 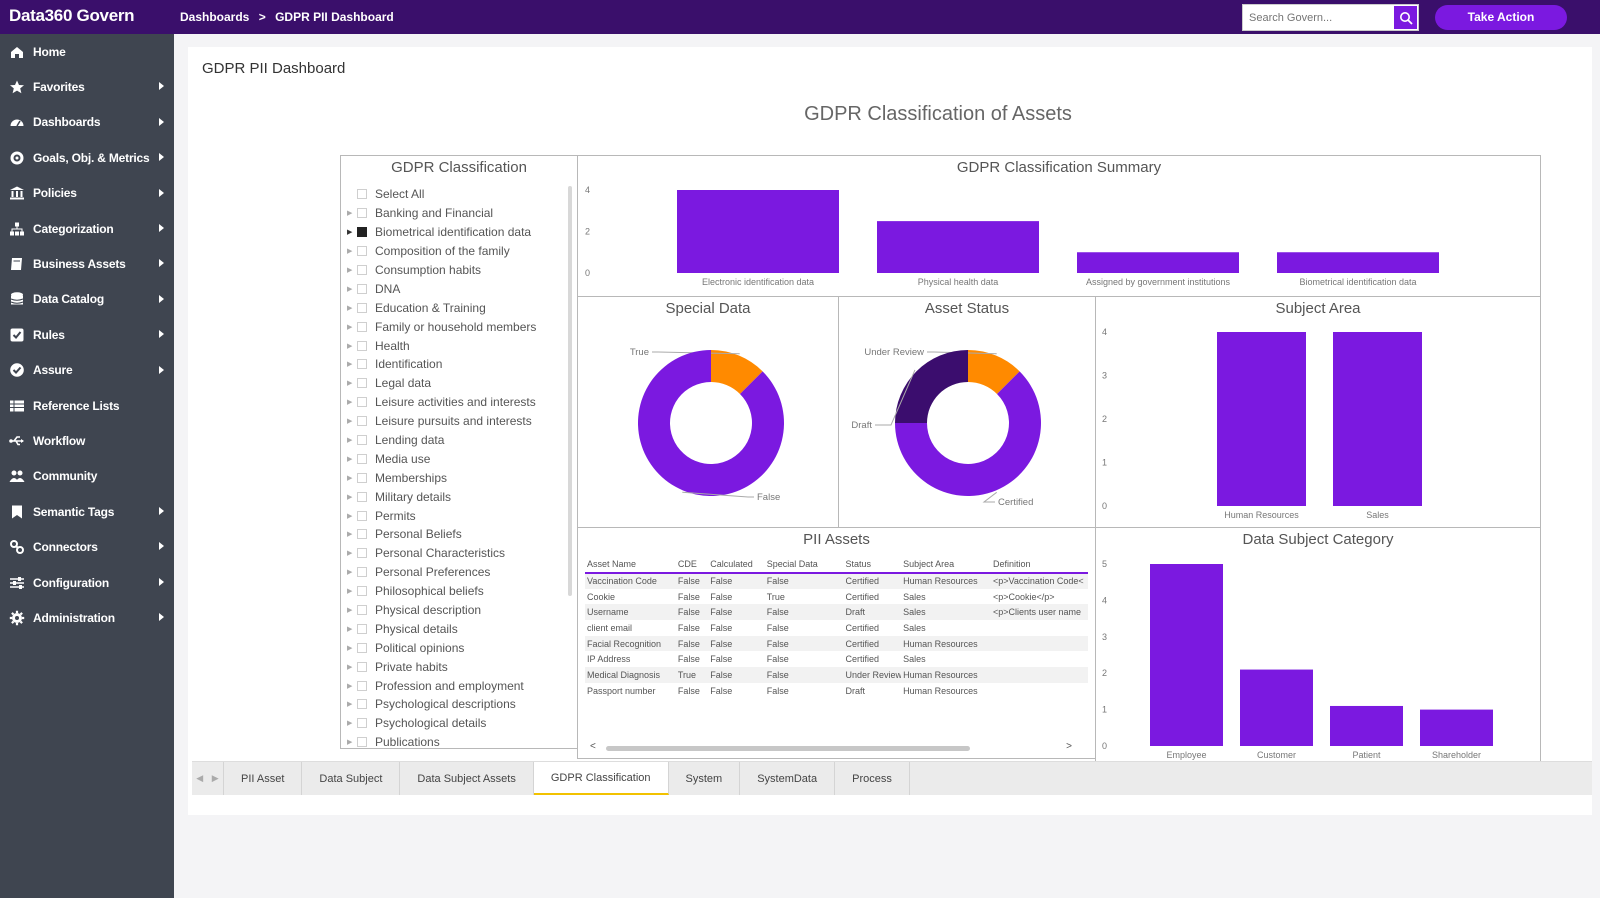 What do you see at coordinates (351, 778) in the screenshot?
I see `tab-data-subject: Data Subject` at bounding box center [351, 778].